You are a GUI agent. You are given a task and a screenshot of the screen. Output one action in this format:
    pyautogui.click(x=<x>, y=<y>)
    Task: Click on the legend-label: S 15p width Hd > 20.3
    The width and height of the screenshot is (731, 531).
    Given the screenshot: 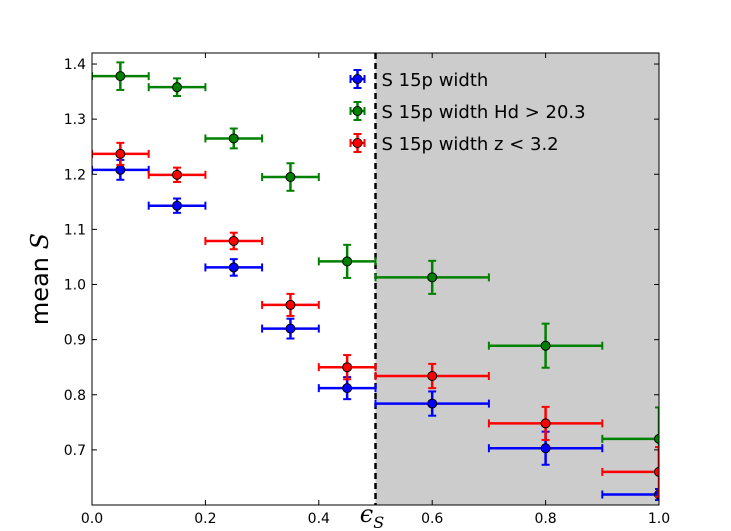 What is the action you would take?
    pyautogui.click(x=484, y=112)
    